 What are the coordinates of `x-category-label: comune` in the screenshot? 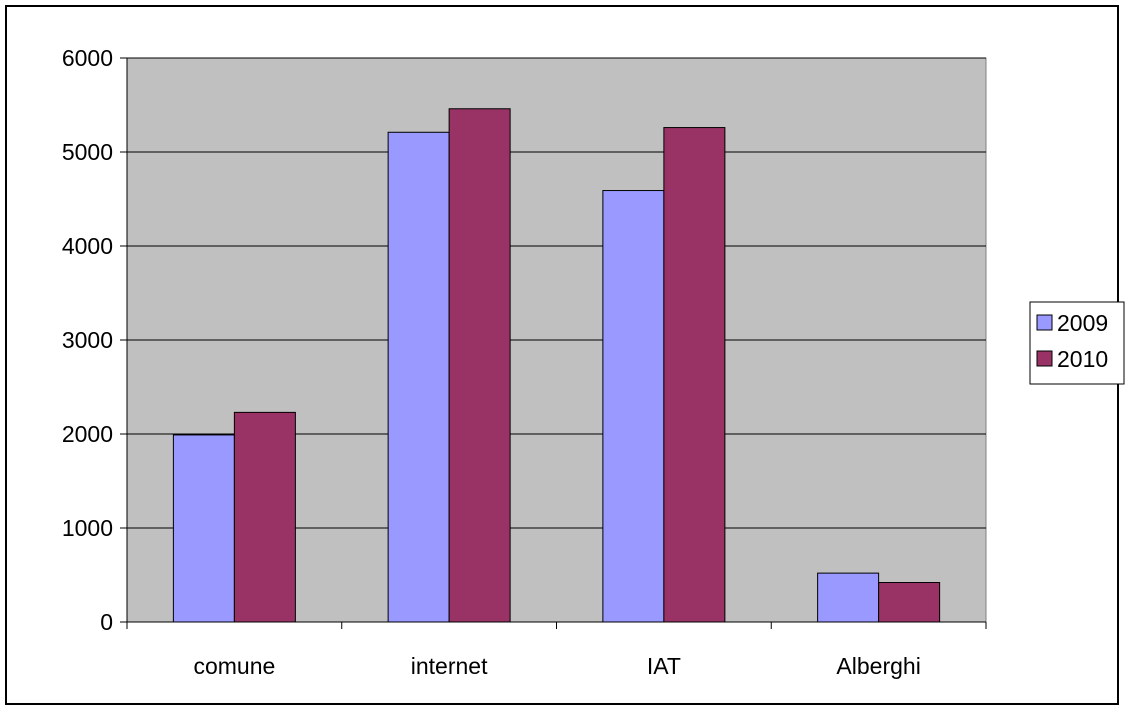 It's located at (234, 666).